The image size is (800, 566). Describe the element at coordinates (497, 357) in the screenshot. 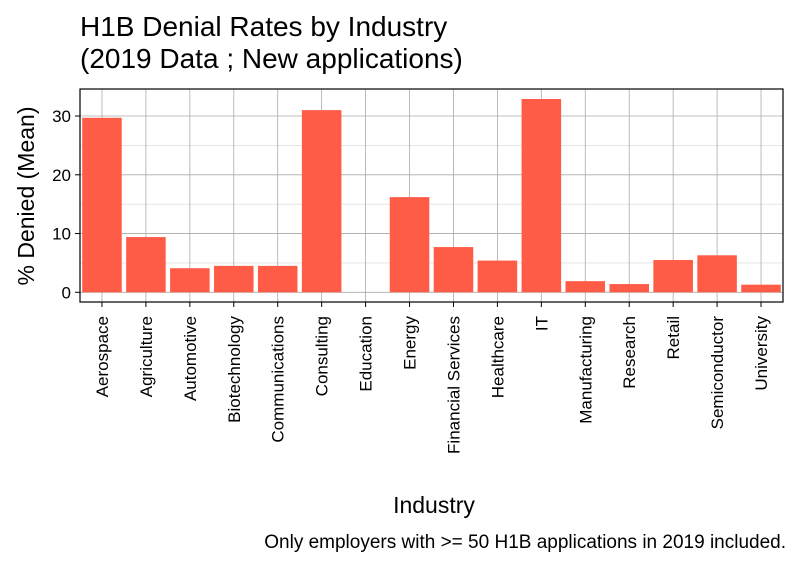

I see `x-tick-label: Healthcare` at that location.